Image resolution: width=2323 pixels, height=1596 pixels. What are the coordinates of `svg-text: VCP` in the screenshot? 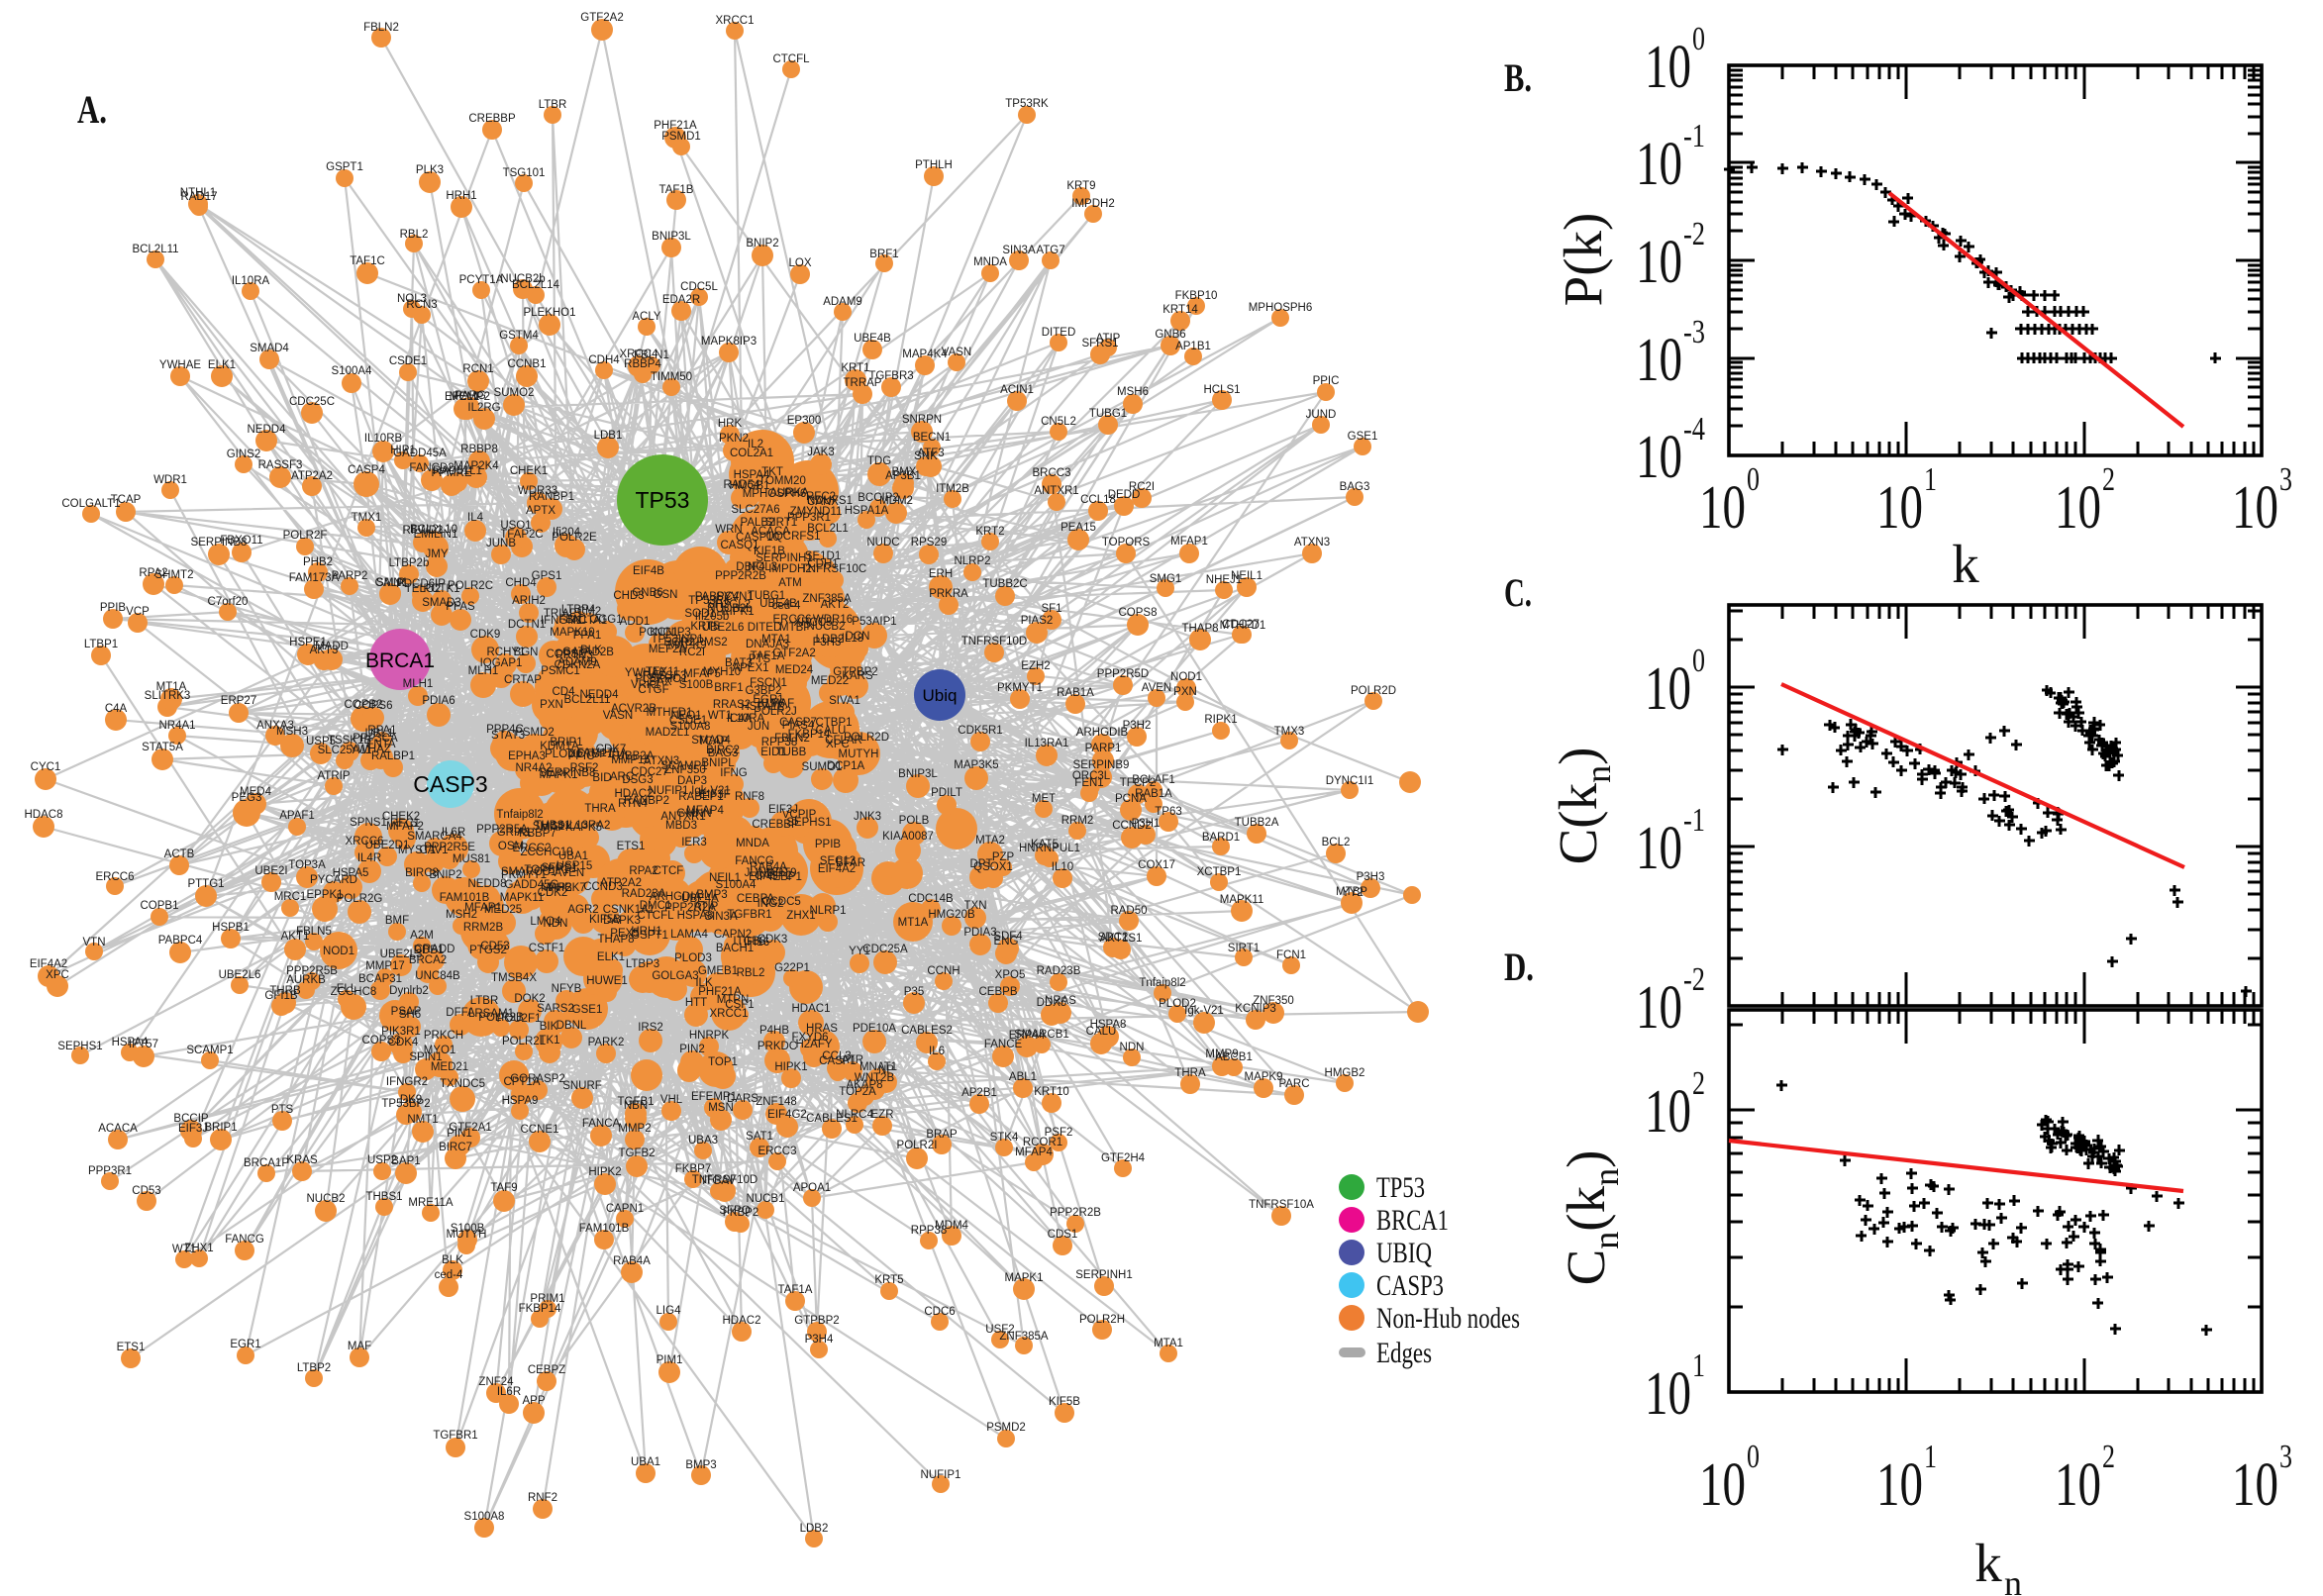 It's located at (138, 612).